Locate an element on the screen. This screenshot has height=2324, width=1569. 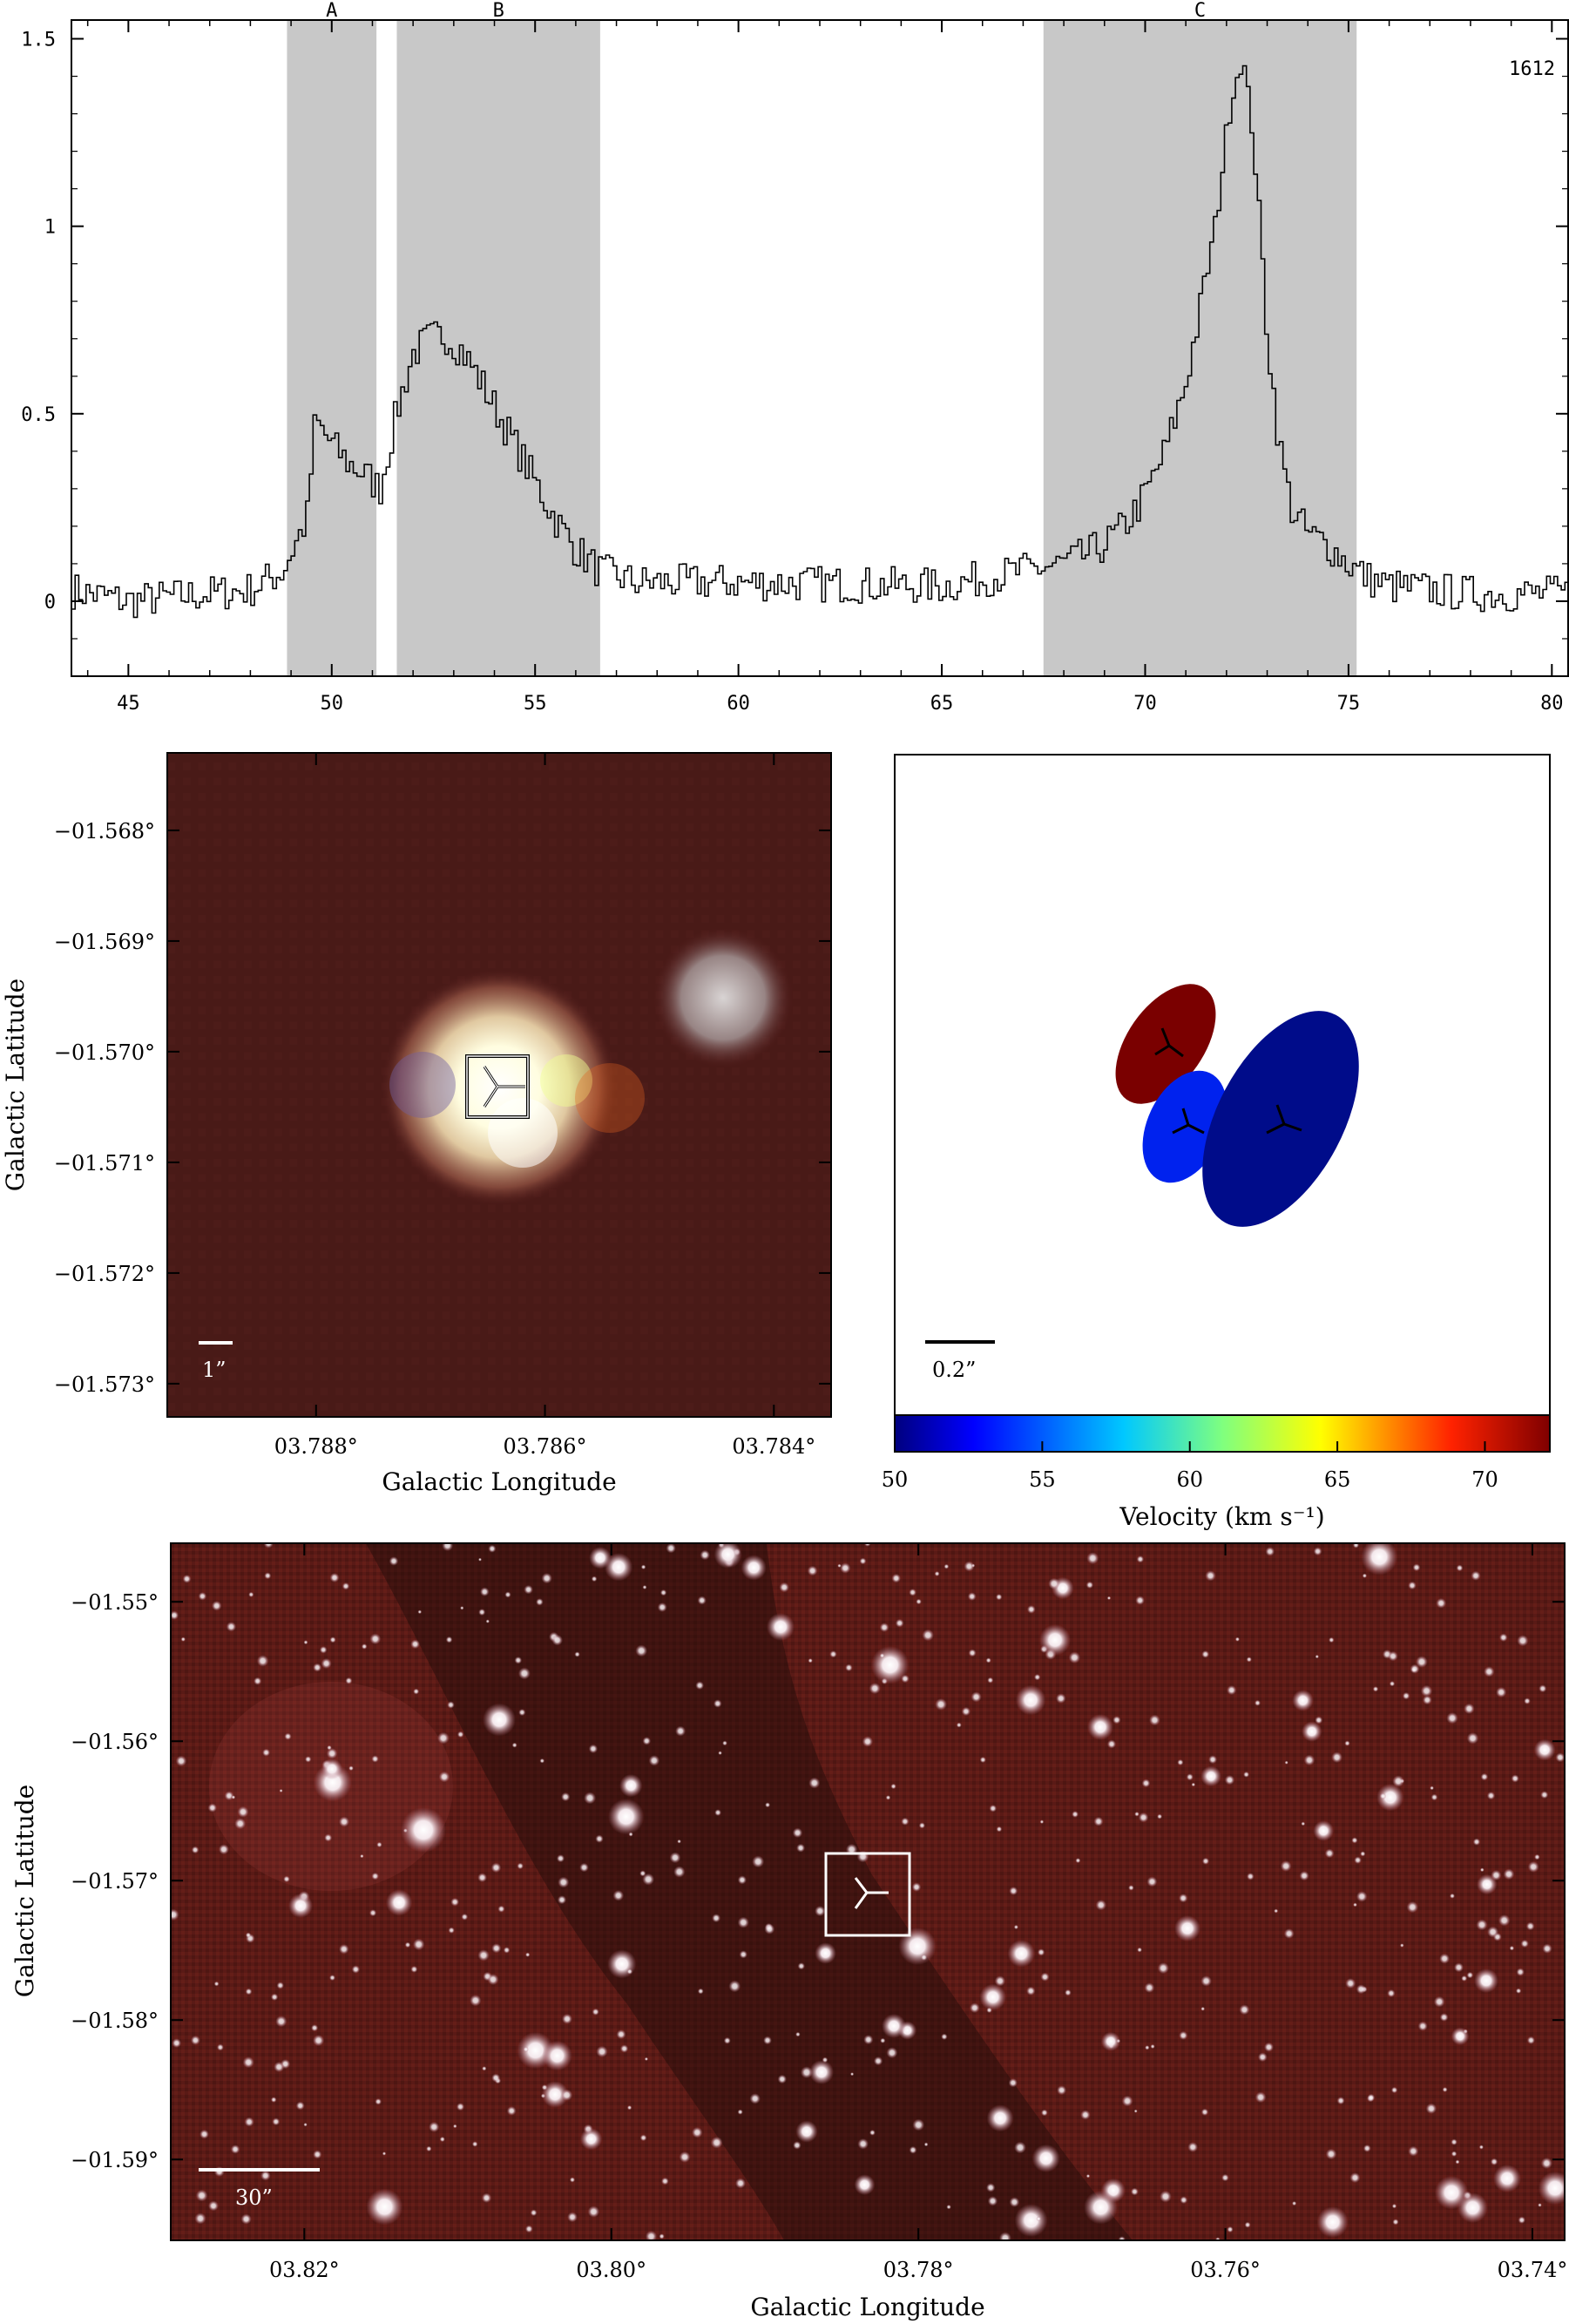
zoom-y-tick-label: −01.572° is located at coordinates (104, 1274).